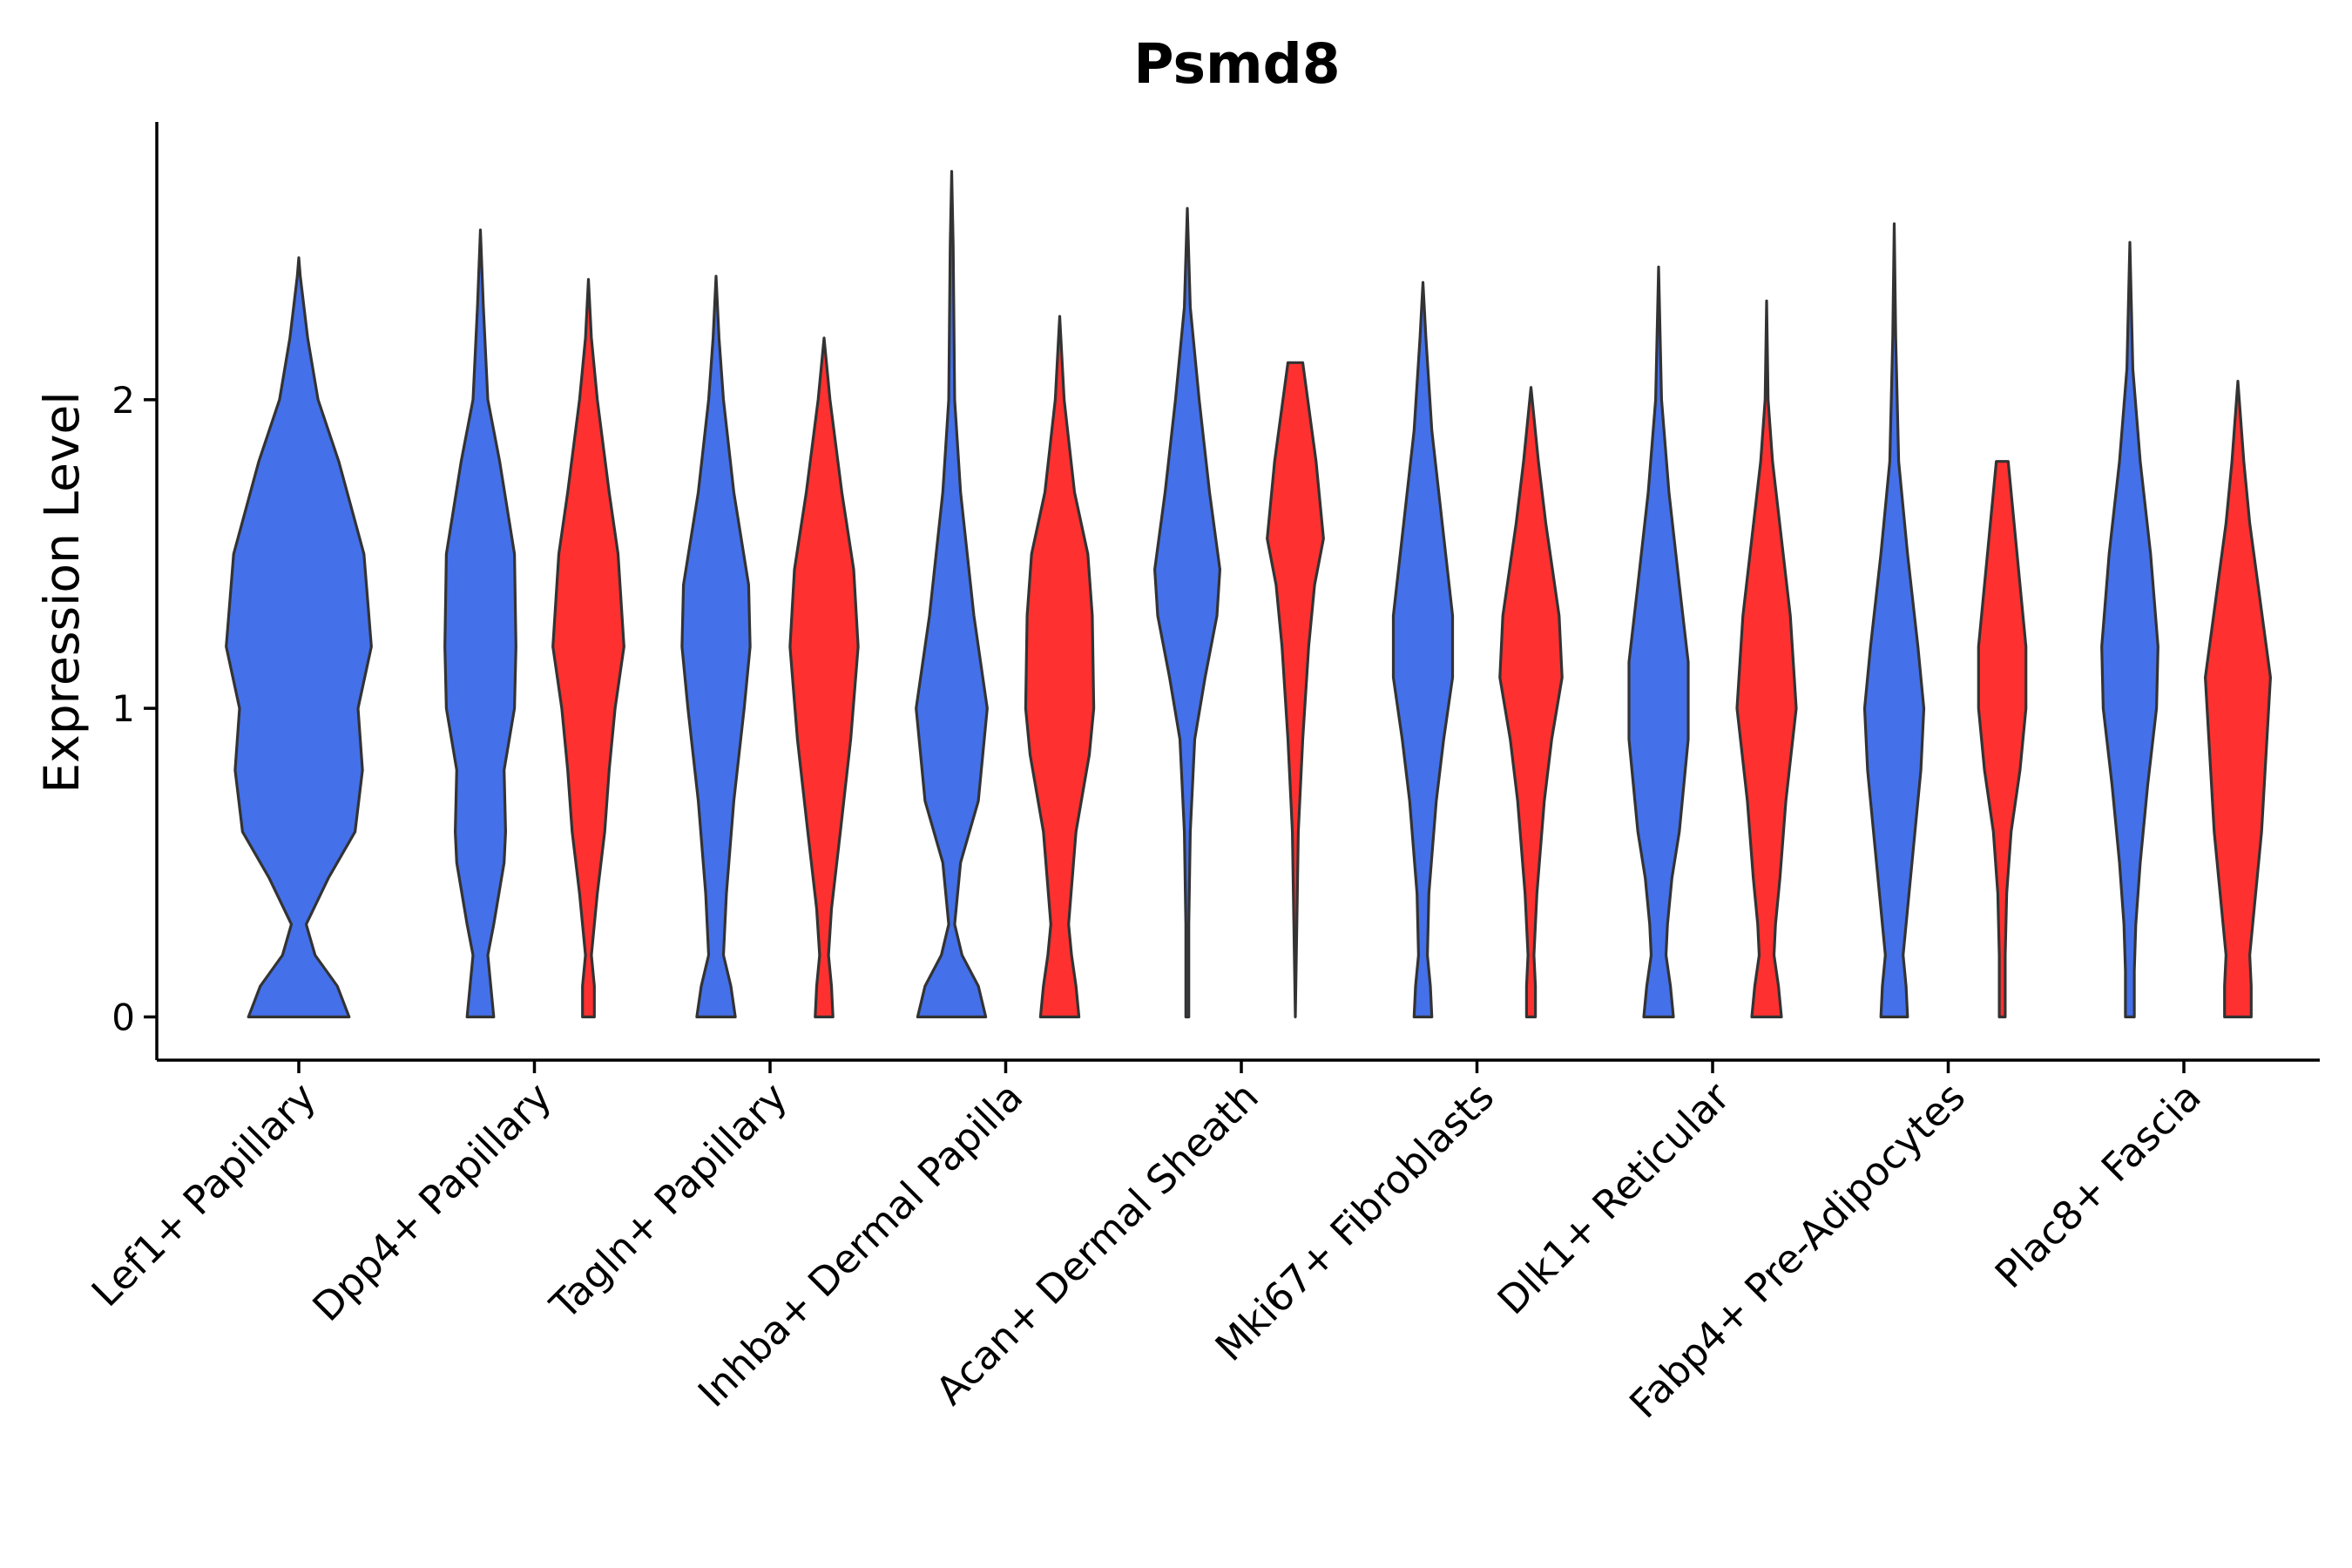 This screenshot has height=1568, width=2352. I want to click on x-tick-label: Dpp4+ Papillary, so click(432, 1201).